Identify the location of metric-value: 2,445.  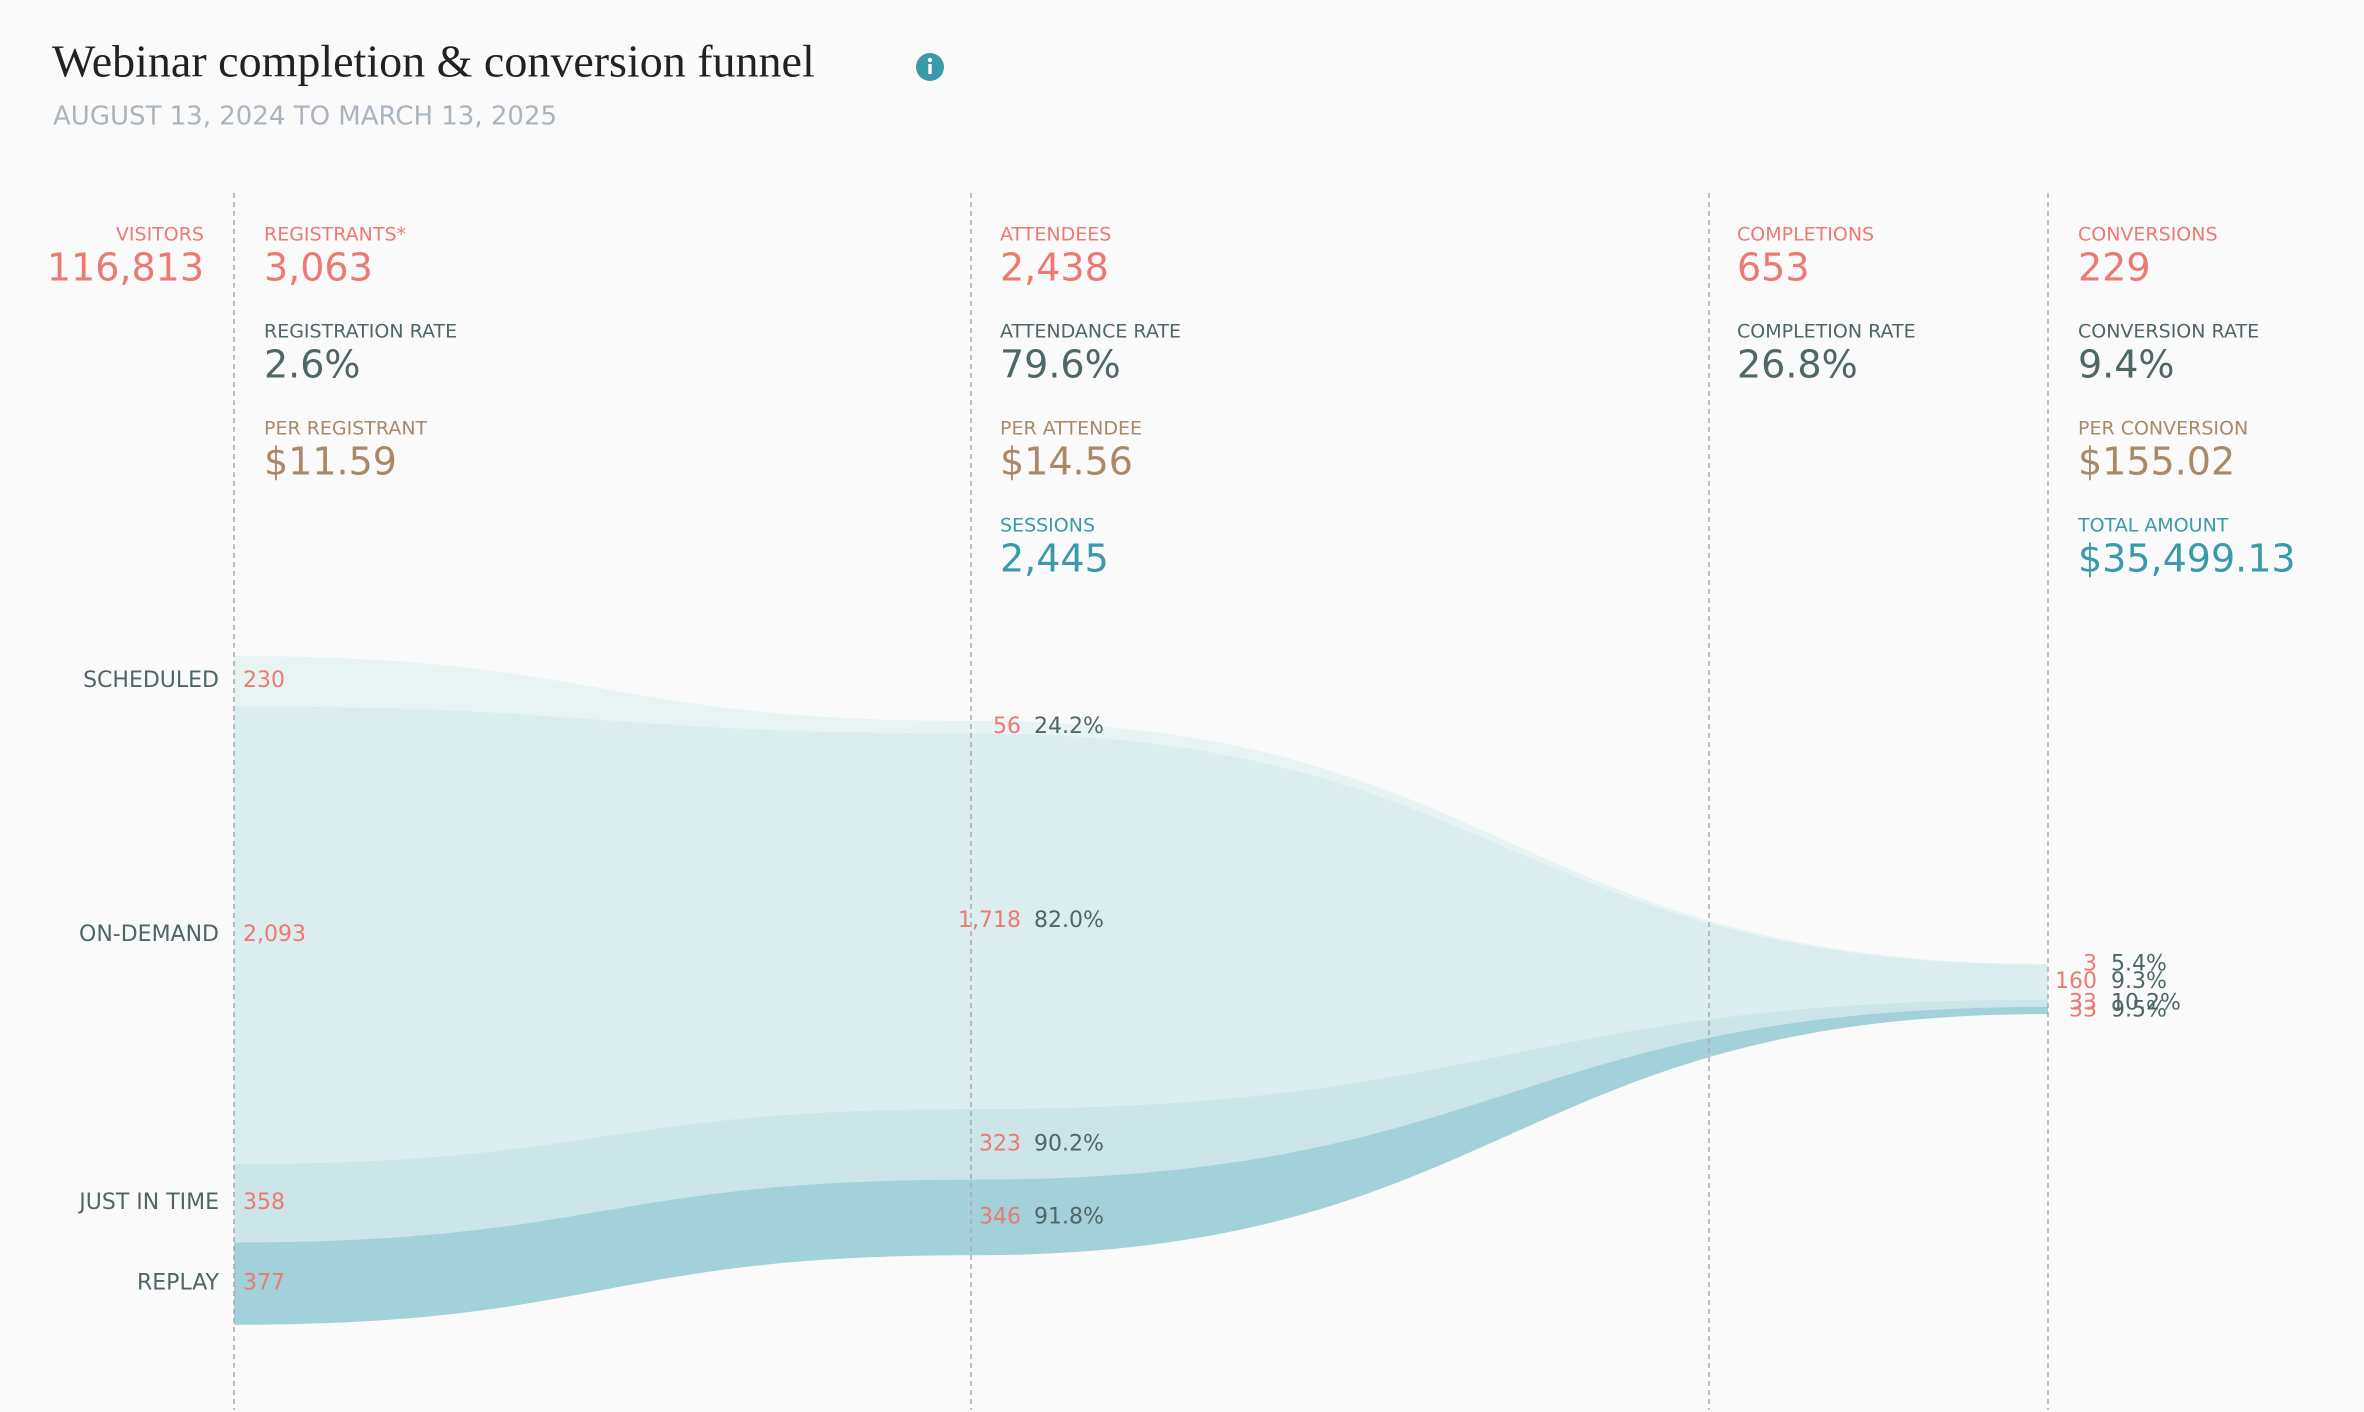
(1054, 559).